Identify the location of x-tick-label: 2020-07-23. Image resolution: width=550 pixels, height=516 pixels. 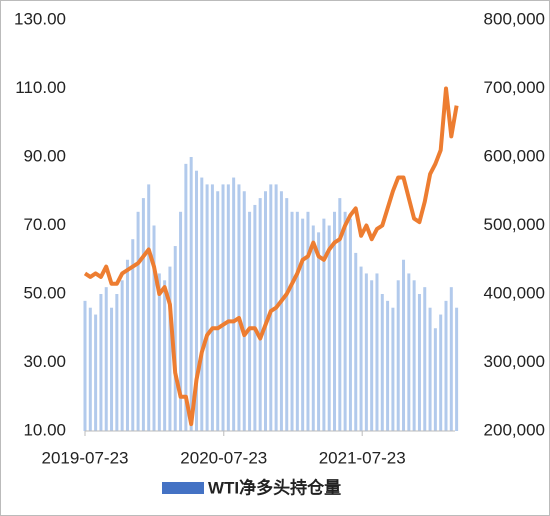
(223, 457).